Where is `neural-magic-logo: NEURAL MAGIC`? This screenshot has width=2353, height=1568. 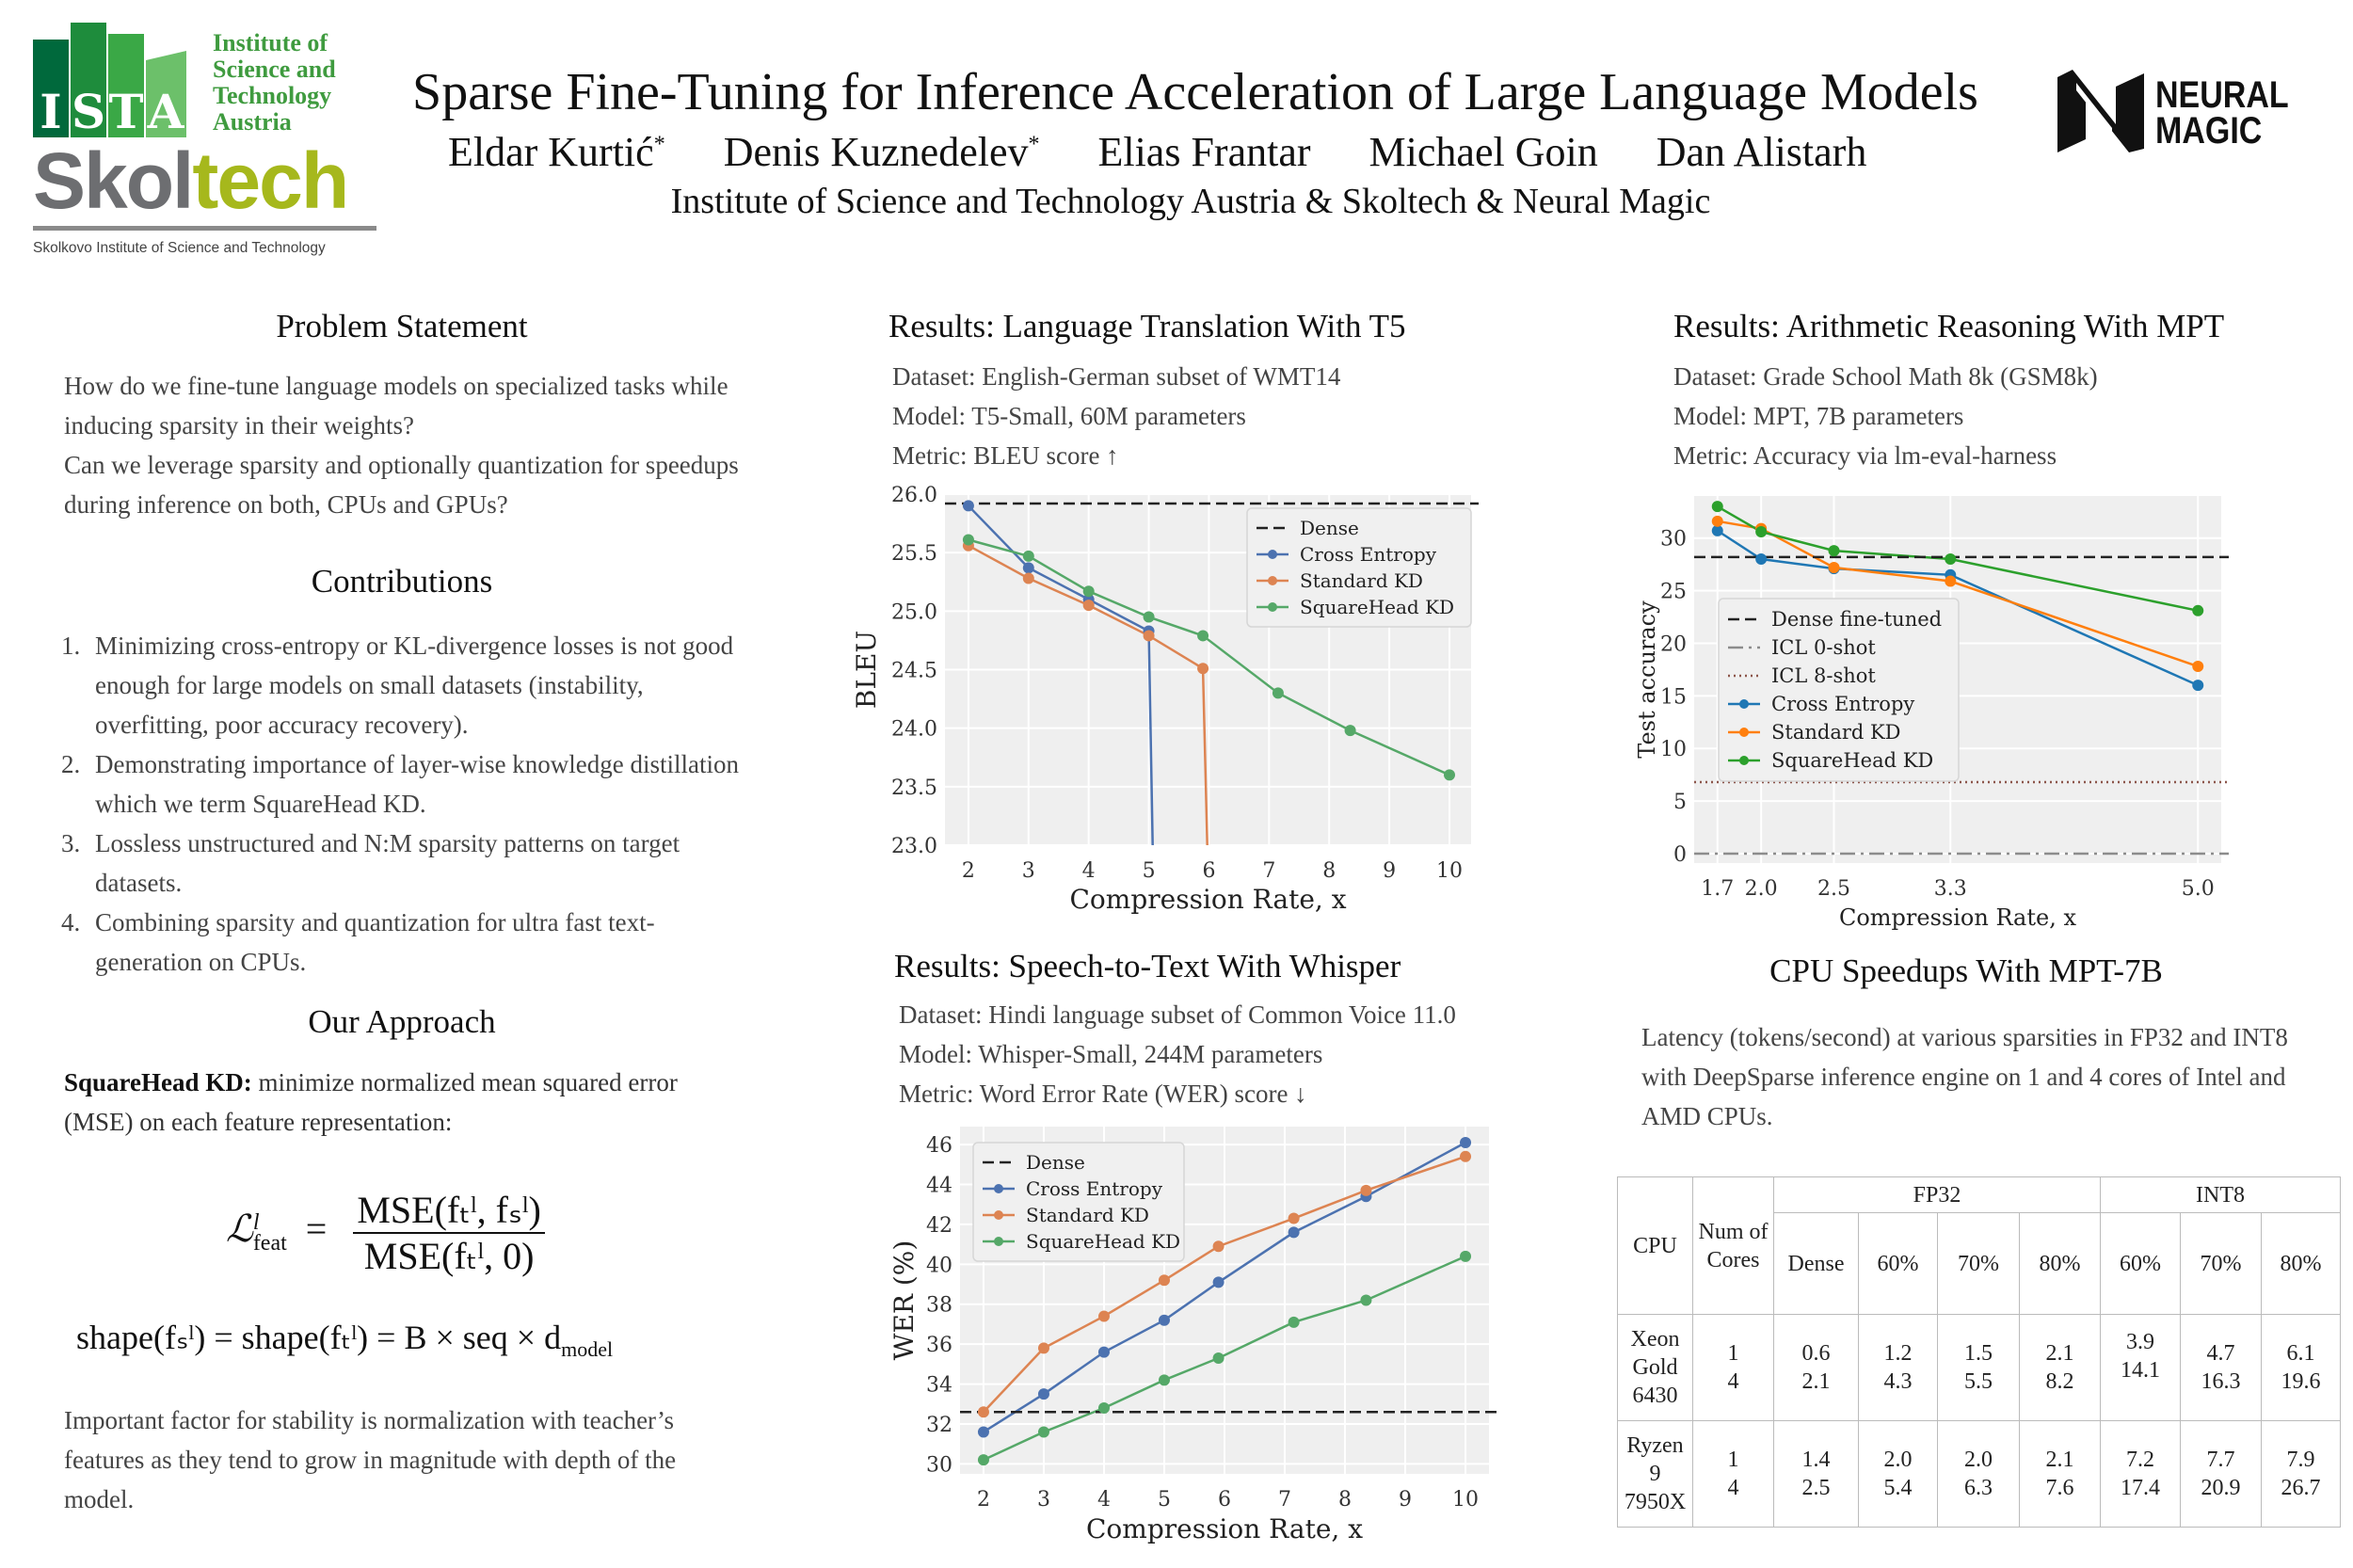
neural-magic-logo: NEURAL MAGIC is located at coordinates (2179, 112).